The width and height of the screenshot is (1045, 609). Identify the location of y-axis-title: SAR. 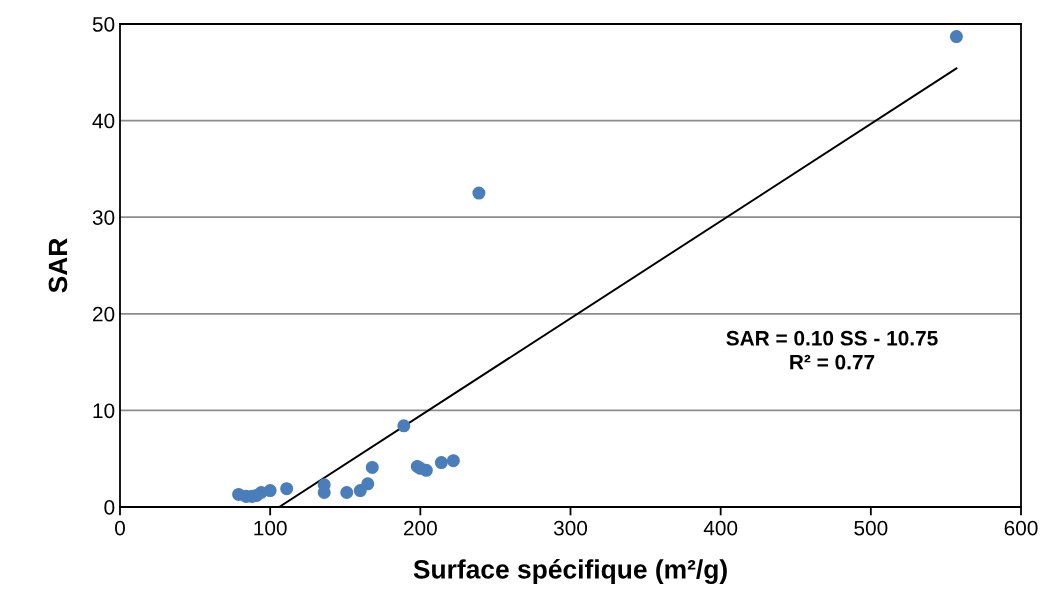
(58, 265).